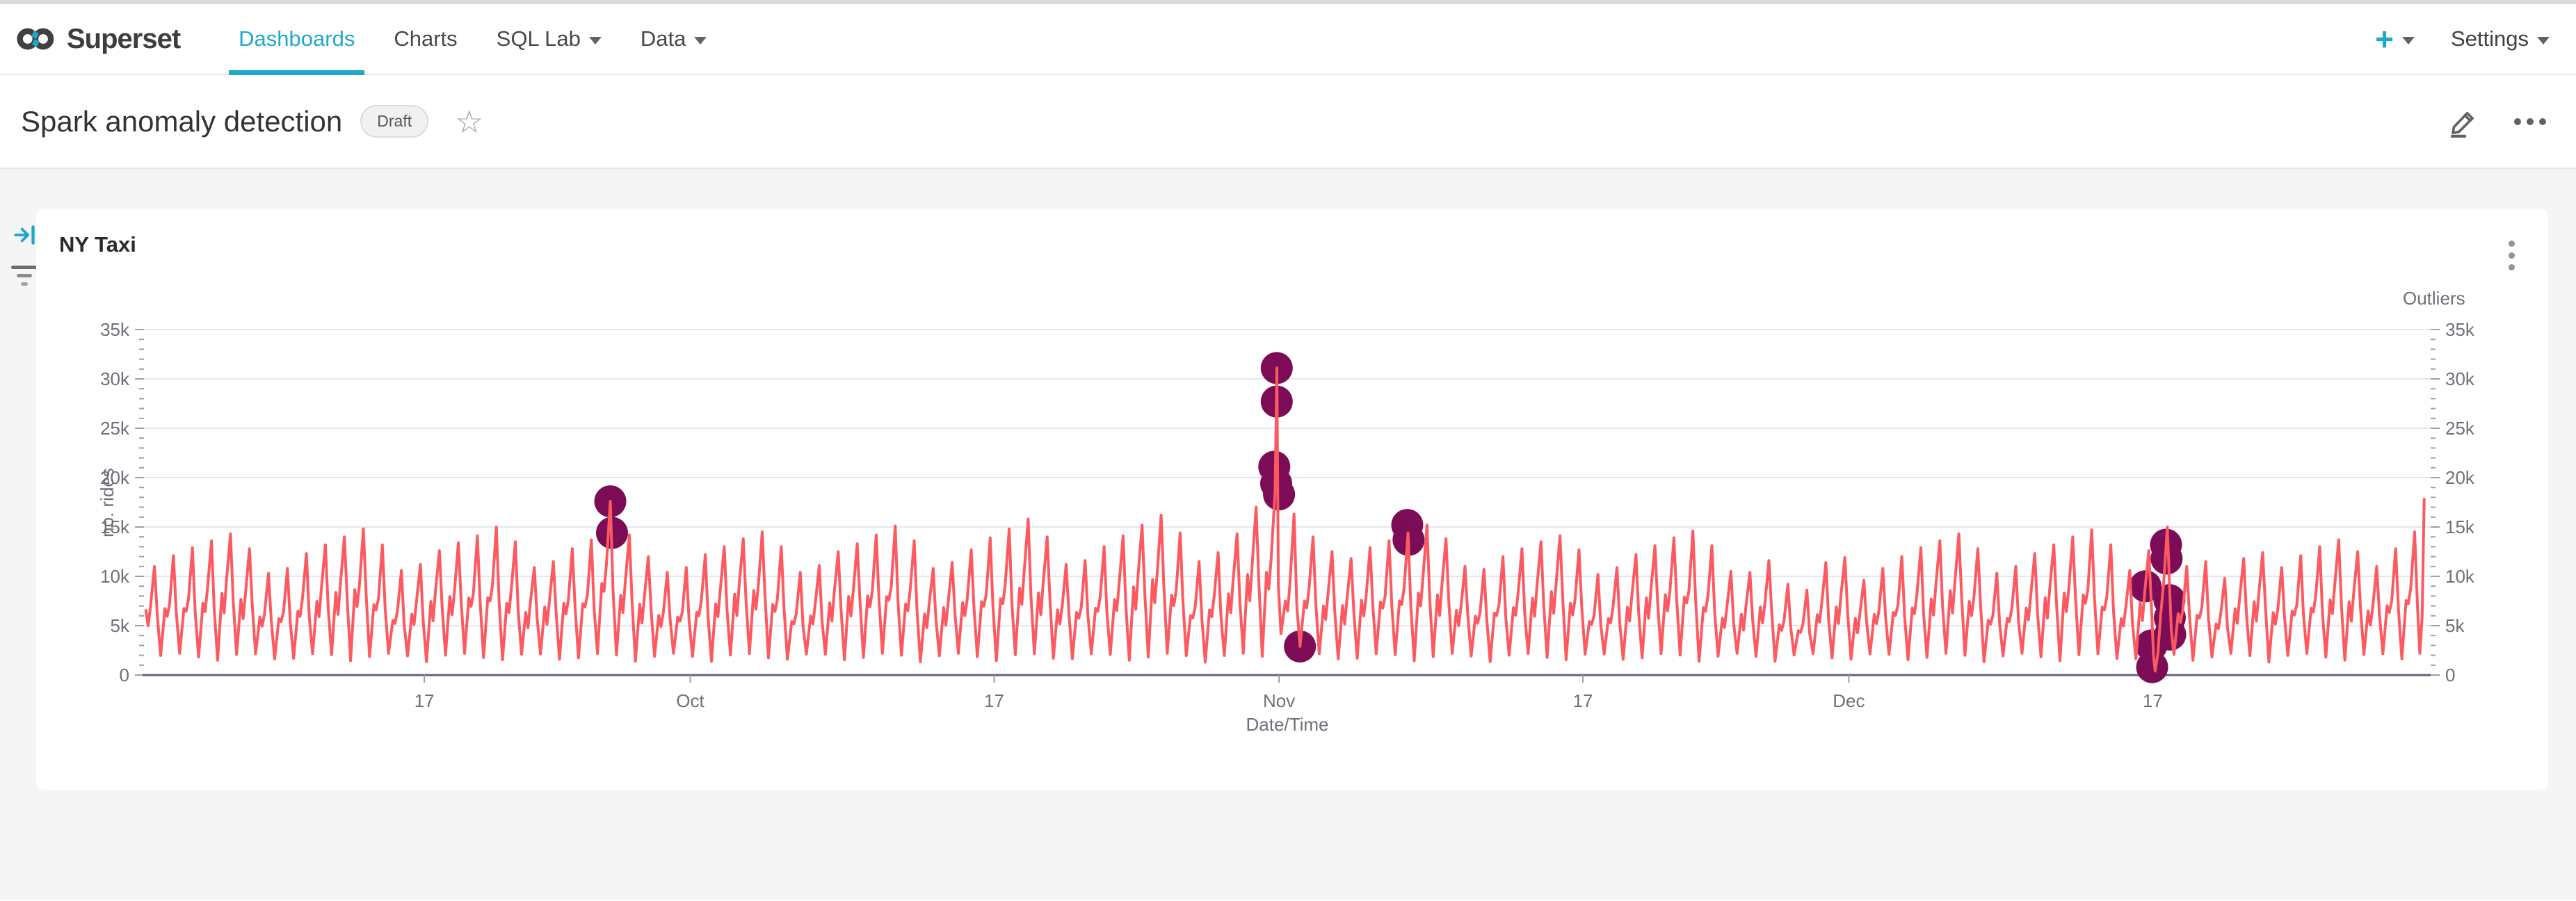 This screenshot has width=2576, height=901. What do you see at coordinates (97, 244) in the screenshot?
I see `chart-title: NY Taxi` at bounding box center [97, 244].